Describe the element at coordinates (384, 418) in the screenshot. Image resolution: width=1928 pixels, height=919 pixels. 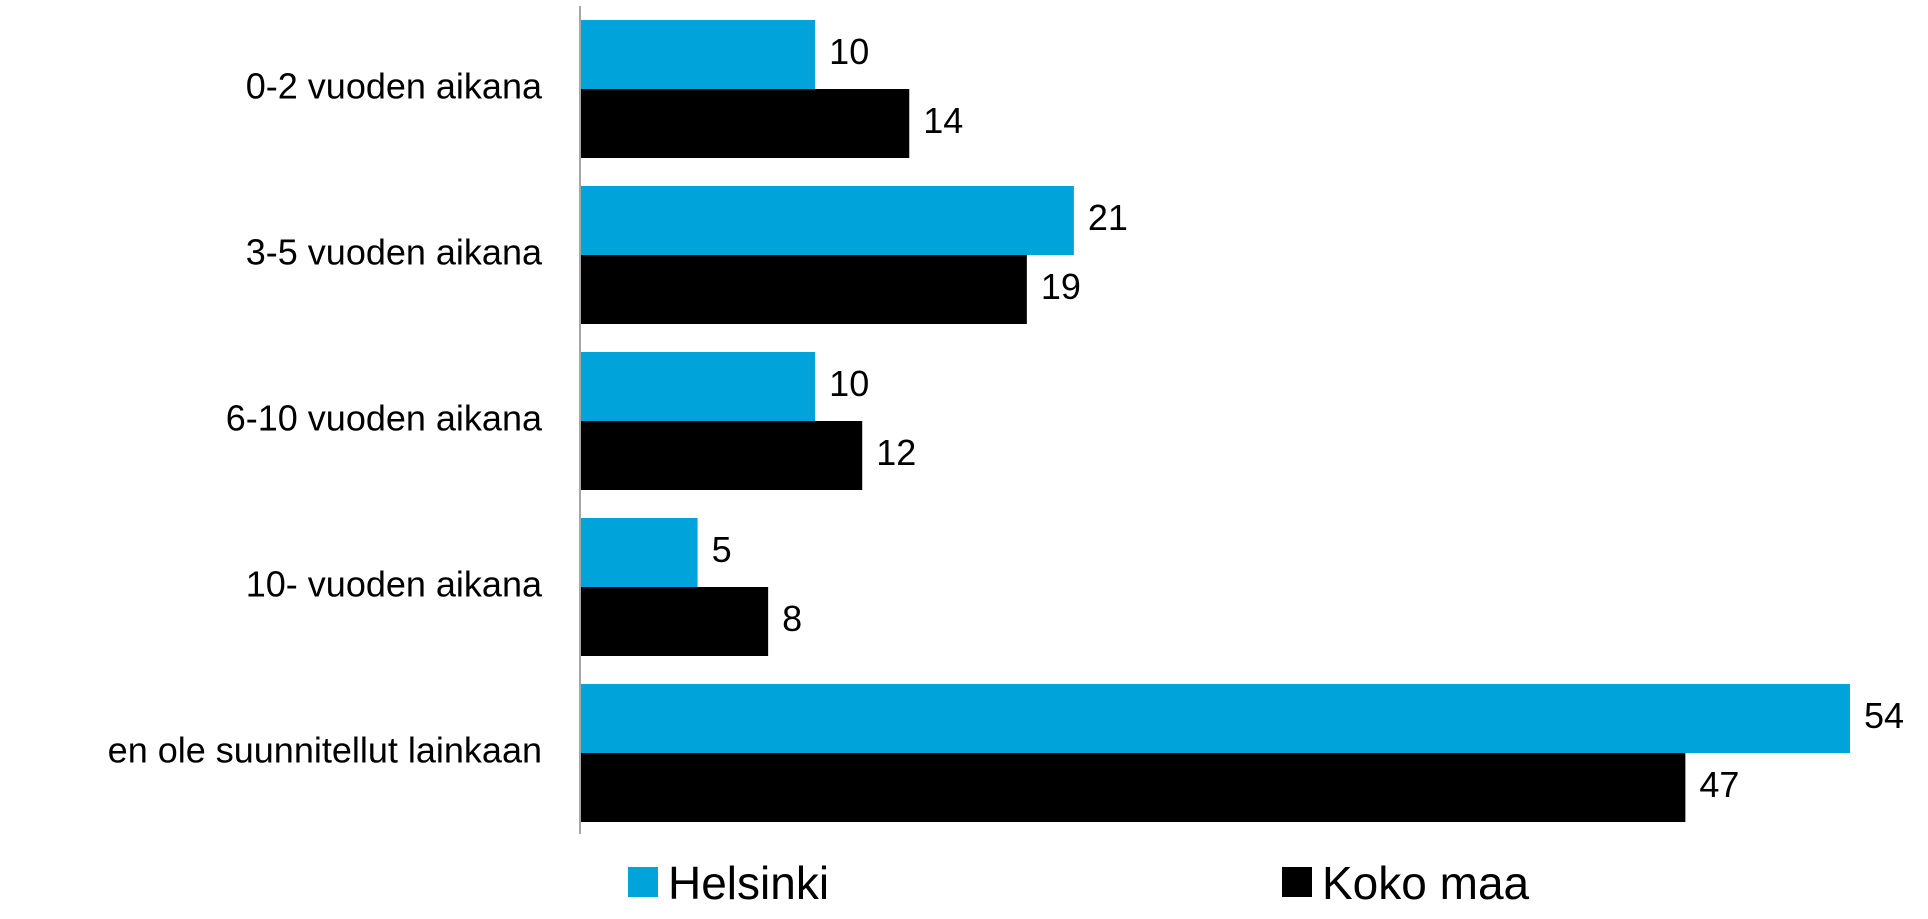
I see `category-label: 6-10 vuoden aikana` at that location.